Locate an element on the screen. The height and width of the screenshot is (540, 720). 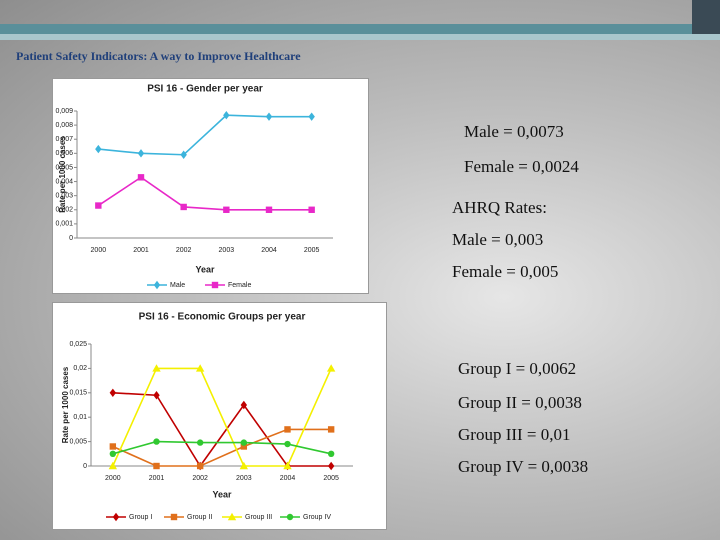
legend-label: Group III is located at coordinates (258, 517).